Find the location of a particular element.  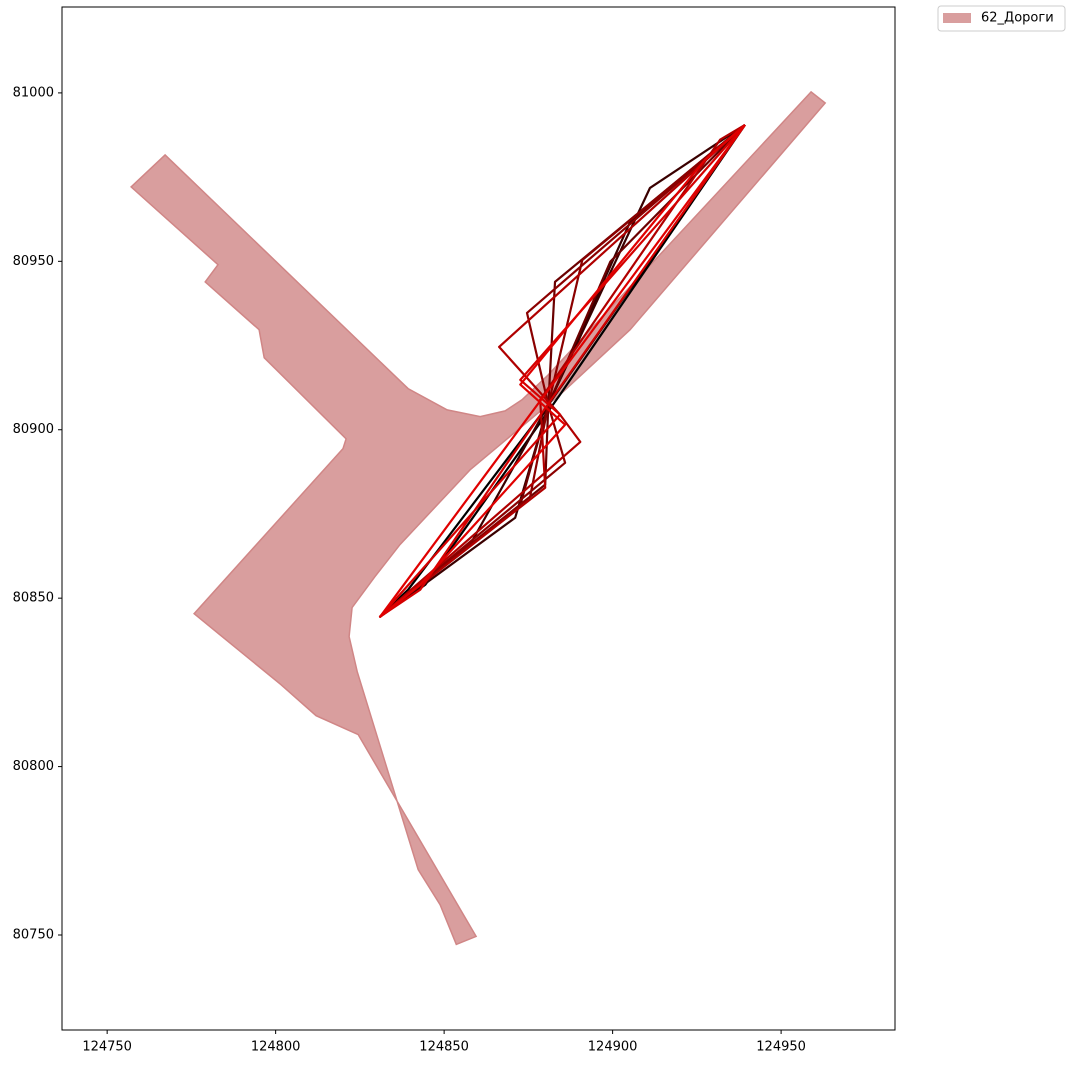

y-tick-label: 80850 is located at coordinates (33, 598).